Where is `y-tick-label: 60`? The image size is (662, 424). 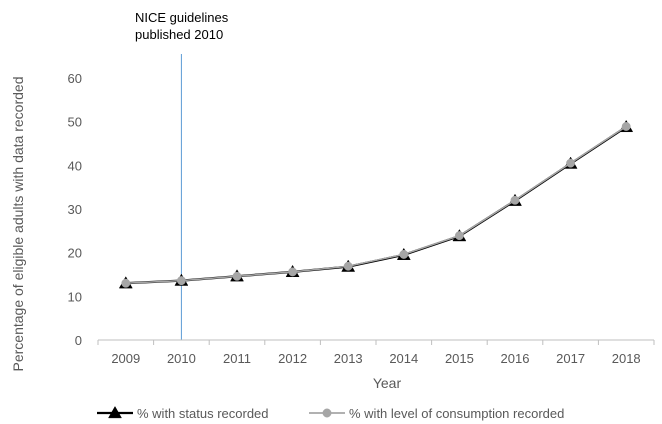
y-tick-label: 60 is located at coordinates (75, 78).